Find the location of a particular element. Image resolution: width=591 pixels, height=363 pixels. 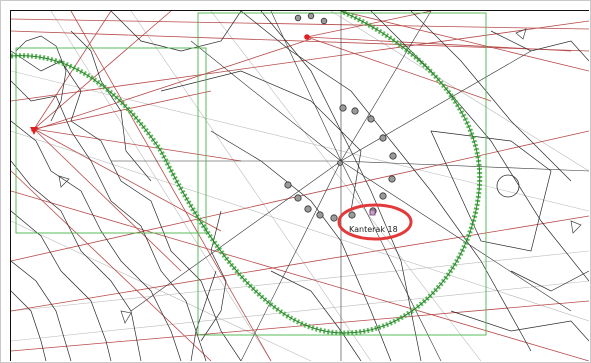

feature-circle is located at coordinates (508, 186).